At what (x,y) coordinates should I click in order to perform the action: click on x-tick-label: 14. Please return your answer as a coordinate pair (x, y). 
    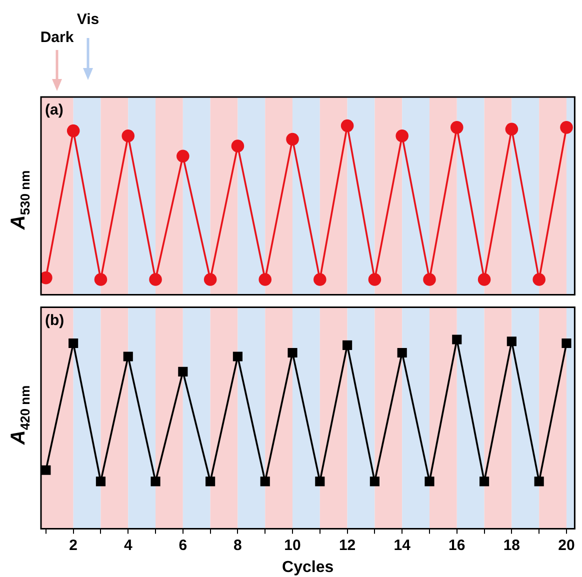
    Looking at the image, I should click on (403, 545).